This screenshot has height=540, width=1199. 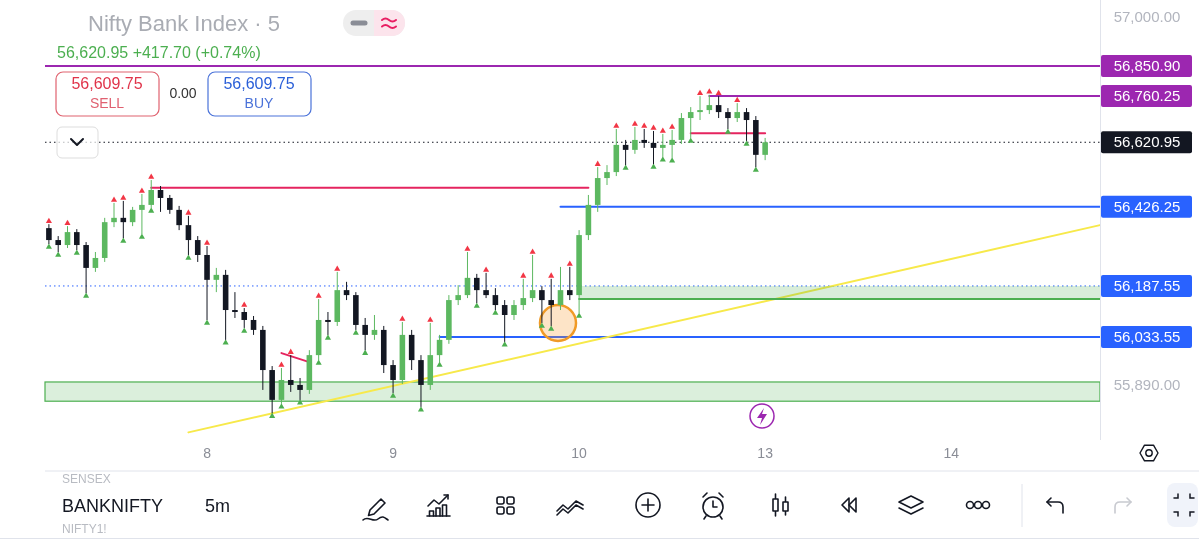 I want to click on annotation: SELL, so click(x=107, y=103).